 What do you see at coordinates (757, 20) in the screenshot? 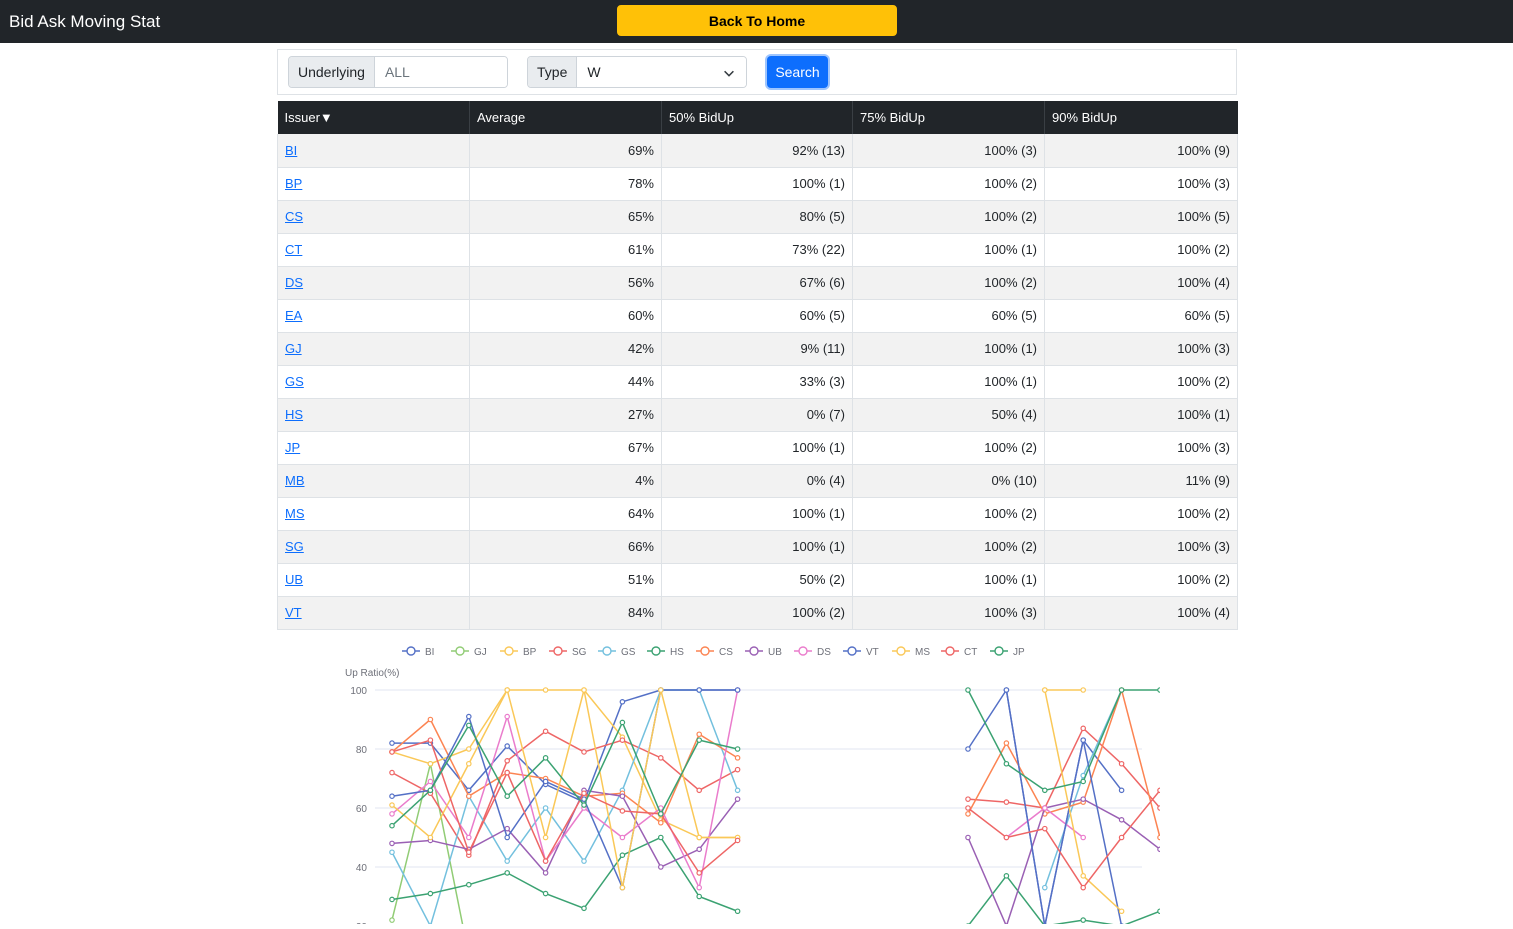
I see `back-to-home-button: Back To Home` at bounding box center [757, 20].